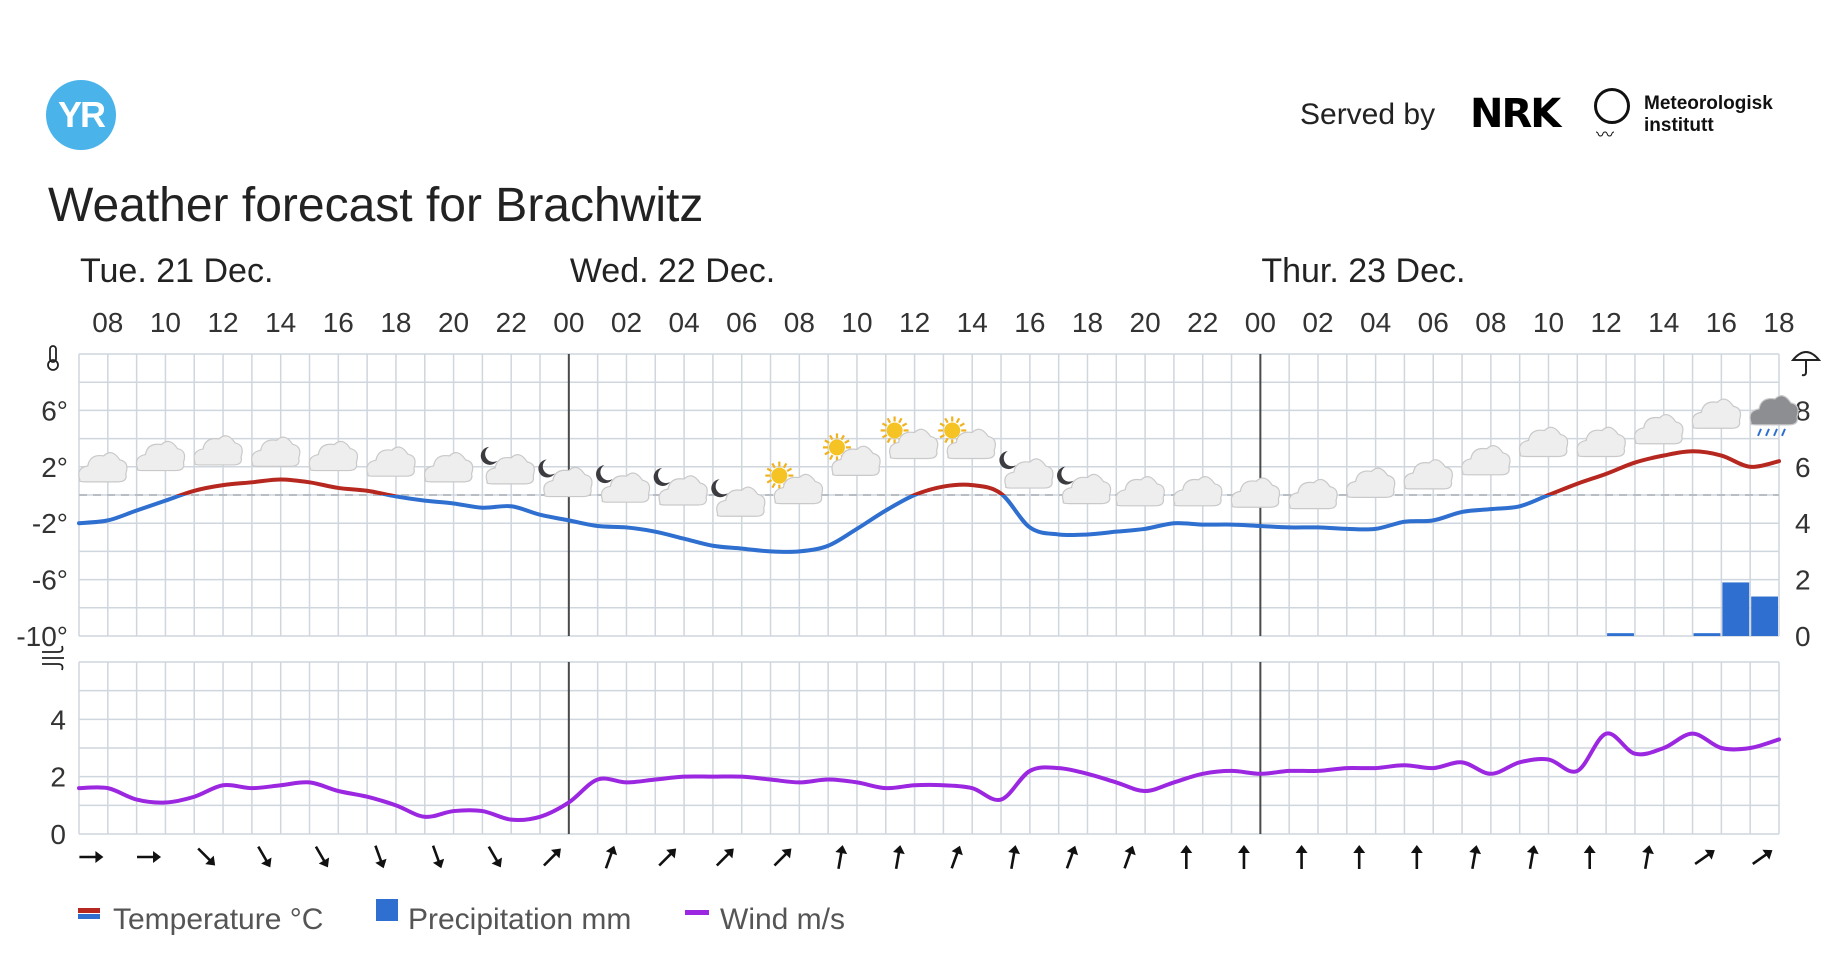  Describe the element at coordinates (53, 658) in the screenshot. I see `wind-icon` at that location.